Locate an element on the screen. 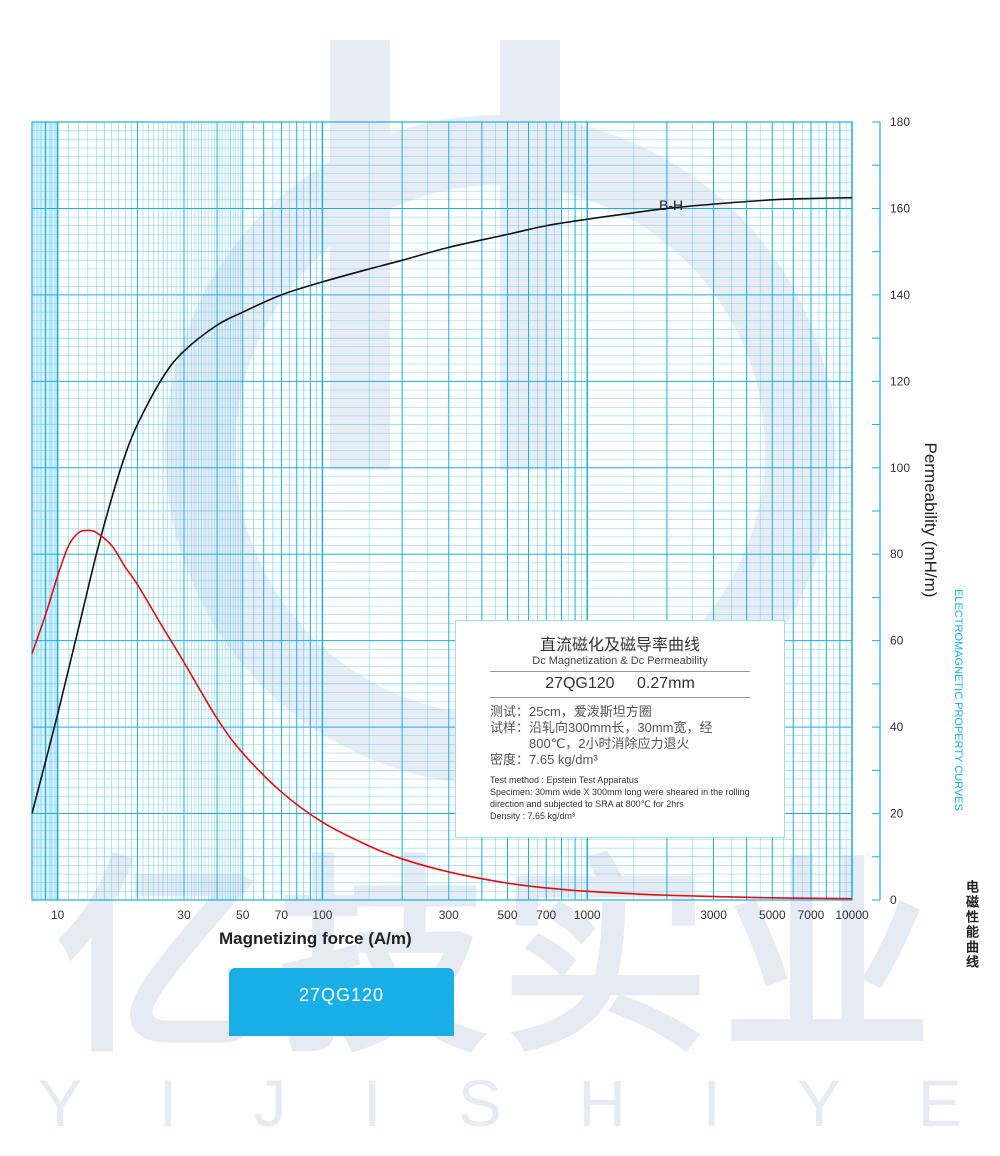 Image resolution: width=1000 pixels, height=1156 pixels. y-tick-label: 20 is located at coordinates (897, 814).